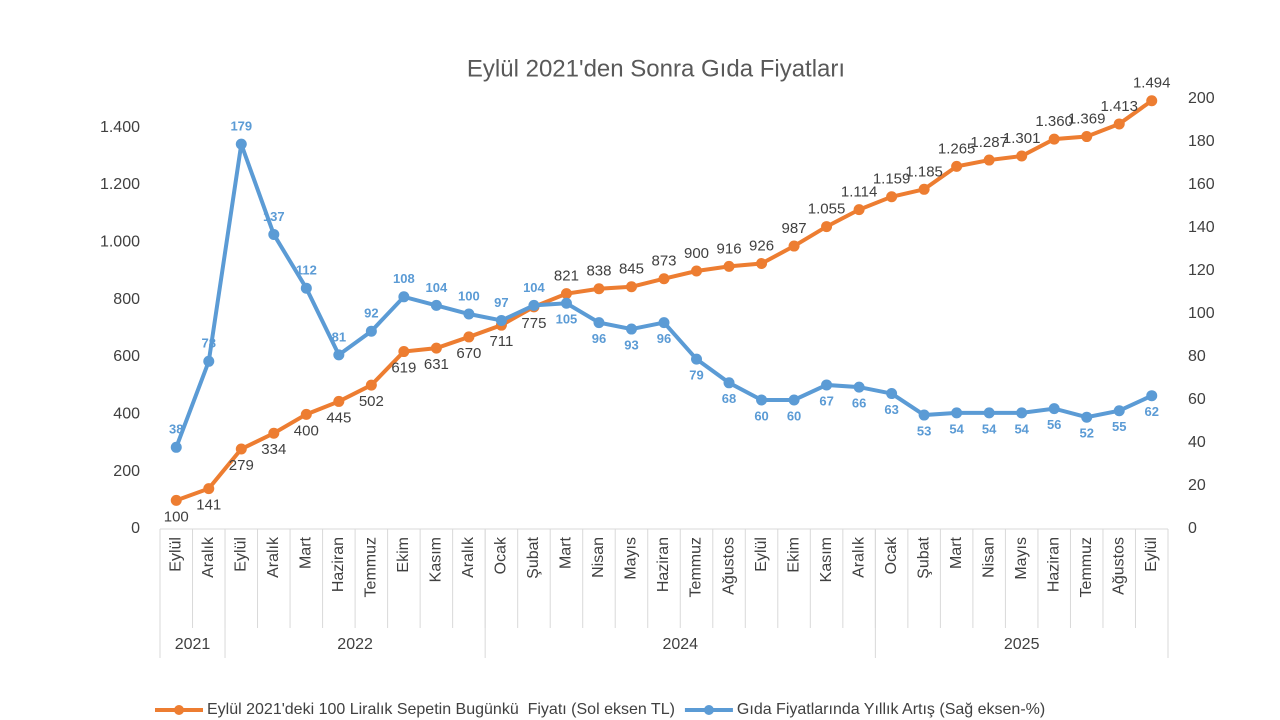  I want to click on y-tick-label: 400, so click(126, 414).